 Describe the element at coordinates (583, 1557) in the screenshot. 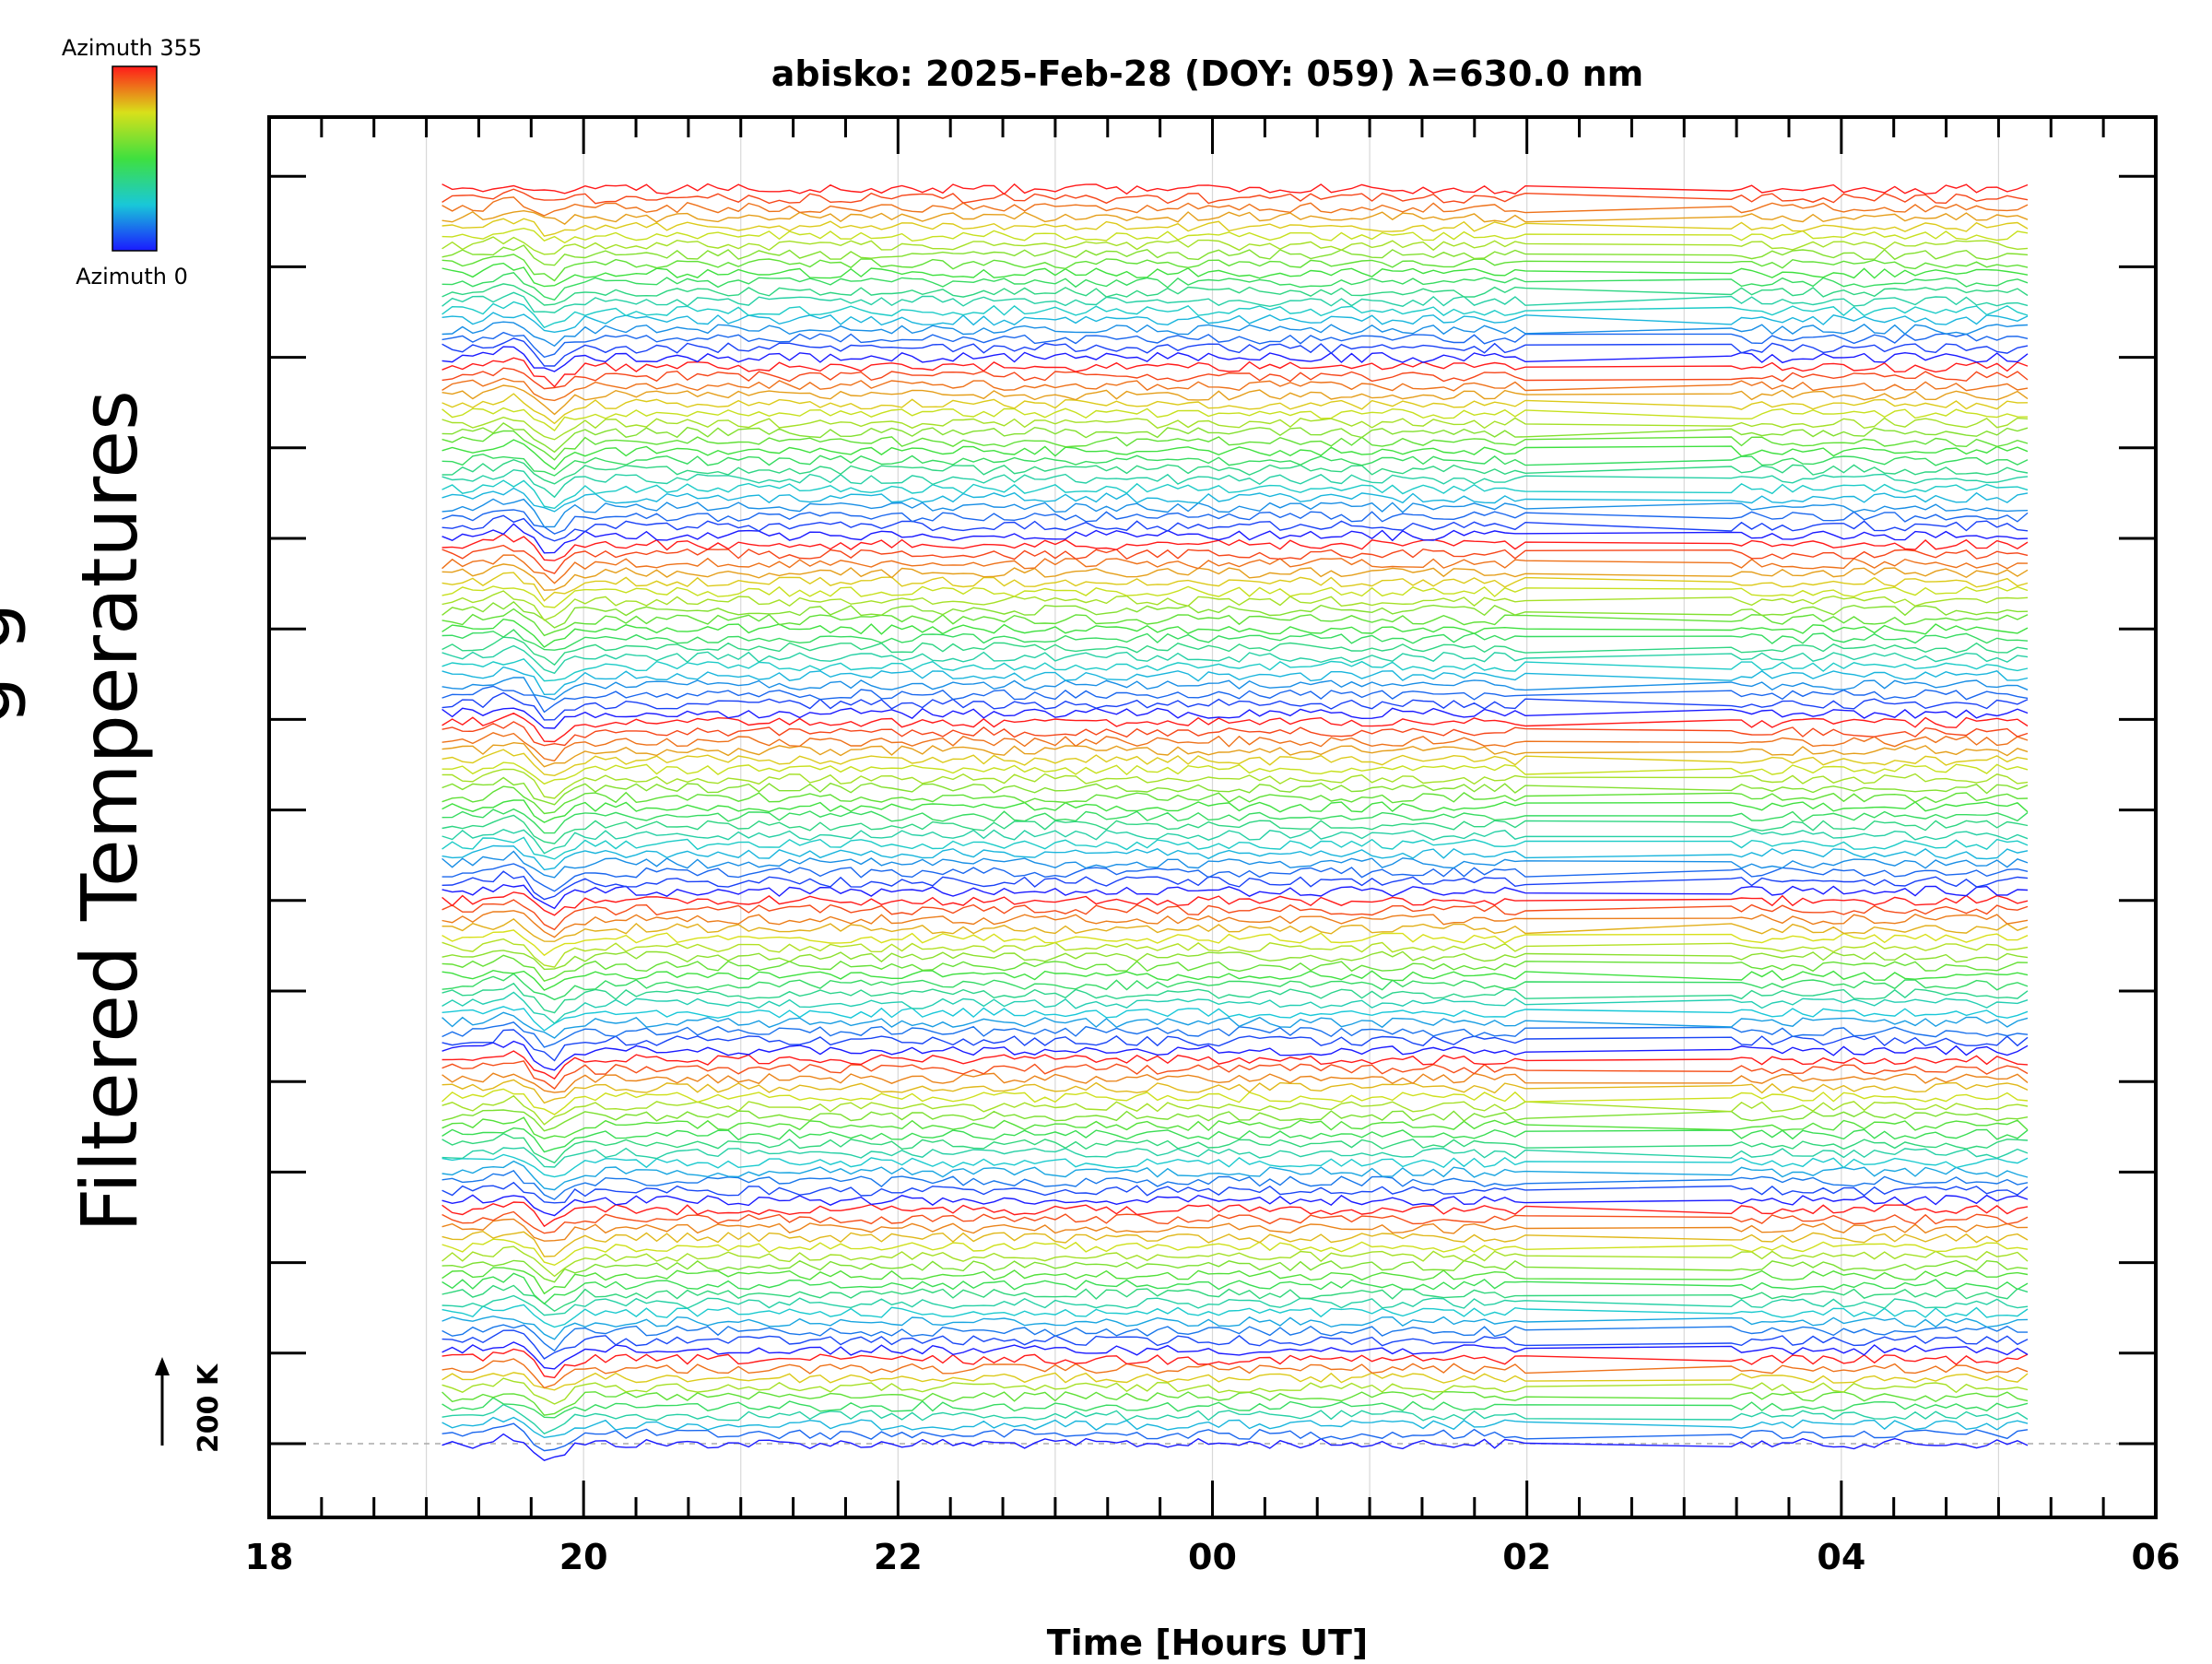

I see `x-tick-label: 20` at that location.